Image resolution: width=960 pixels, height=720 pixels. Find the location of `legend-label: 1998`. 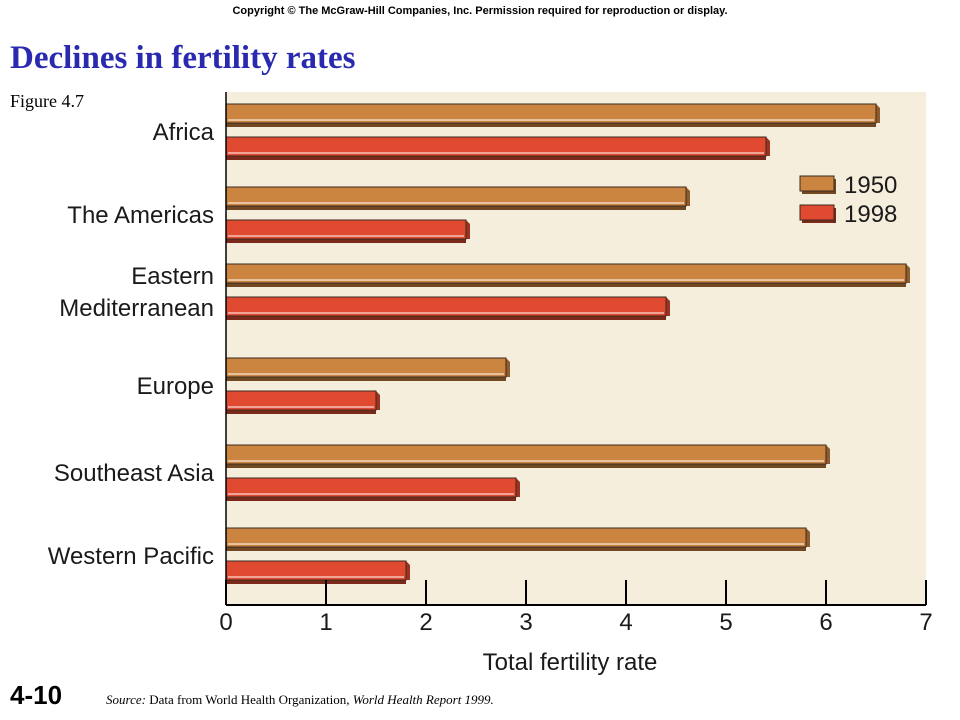

legend-label: 1998 is located at coordinates (870, 214).